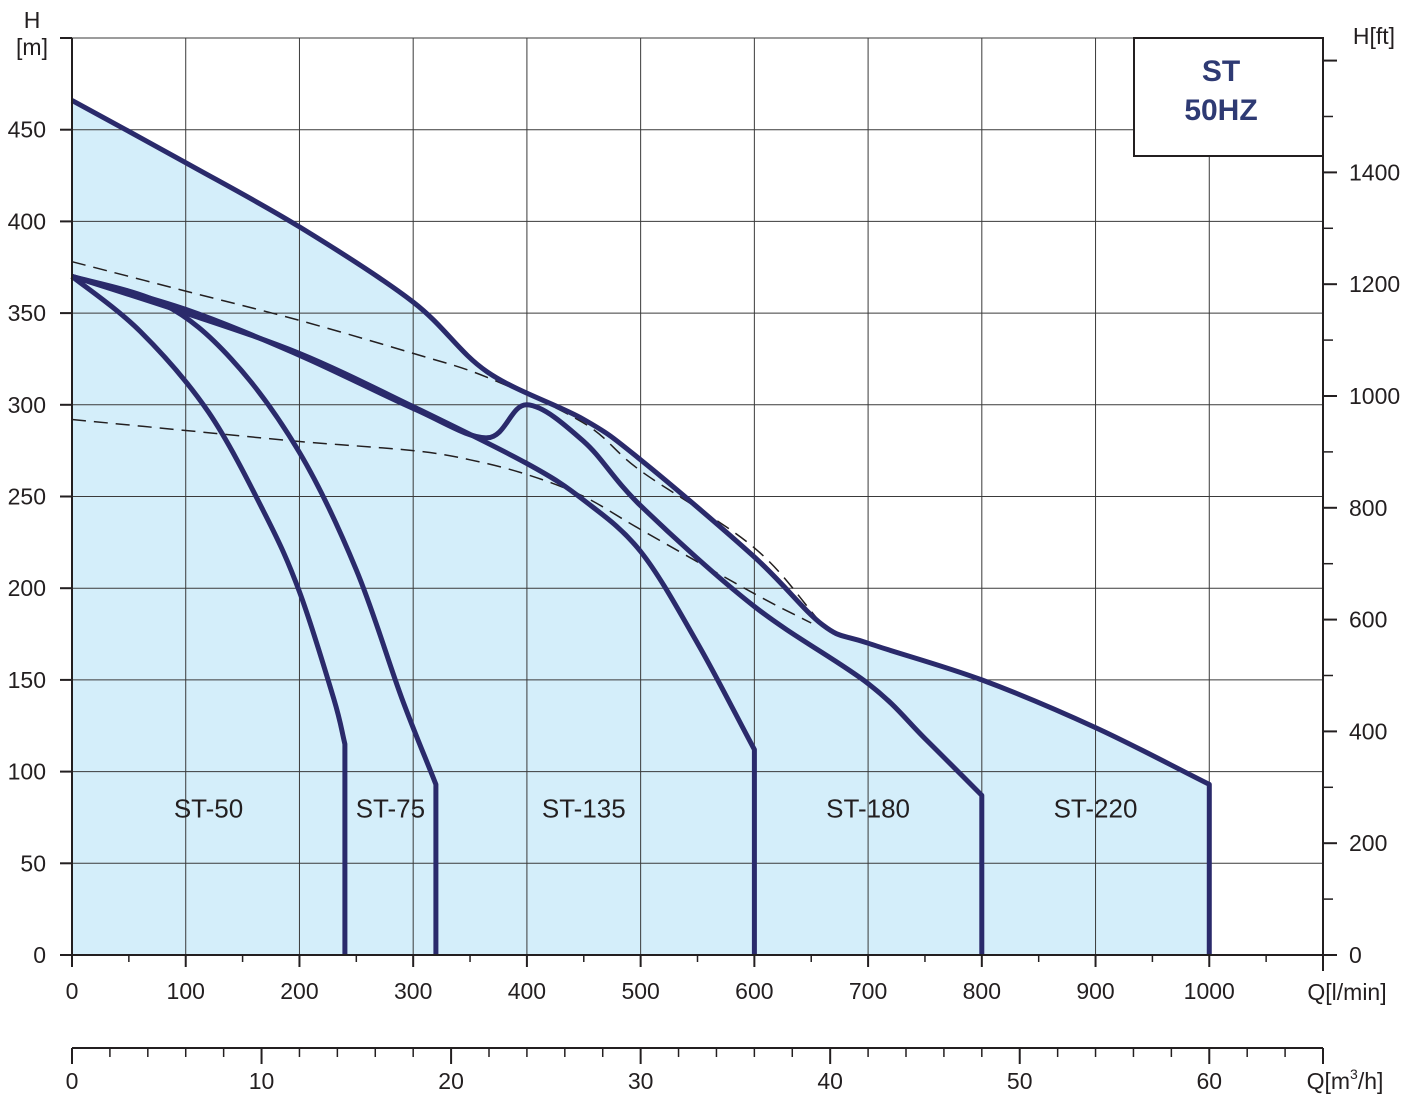 The image size is (1414, 1101). Describe the element at coordinates (584, 809) in the screenshot. I see `series-label-st-135: ST-135` at that location.